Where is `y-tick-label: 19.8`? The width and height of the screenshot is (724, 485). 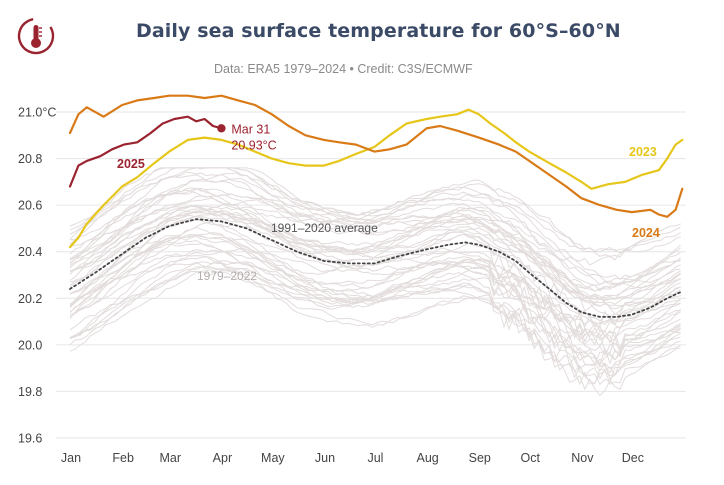
y-tick-label: 19.8 is located at coordinates (30, 392).